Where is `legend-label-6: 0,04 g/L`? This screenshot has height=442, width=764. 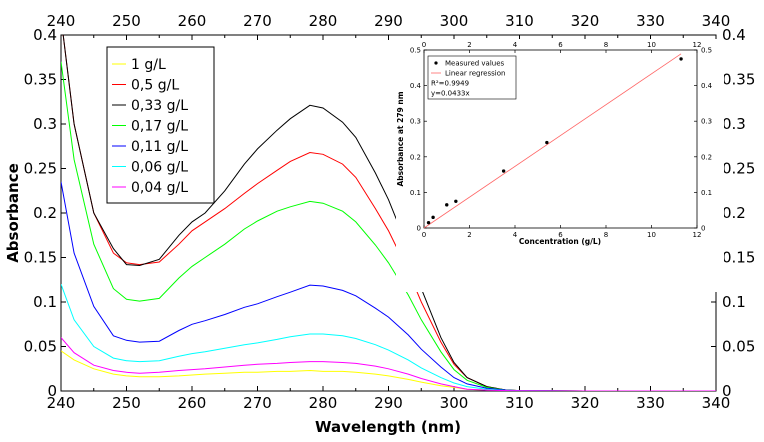
legend-label-6: 0,04 g/L is located at coordinates (159, 188).